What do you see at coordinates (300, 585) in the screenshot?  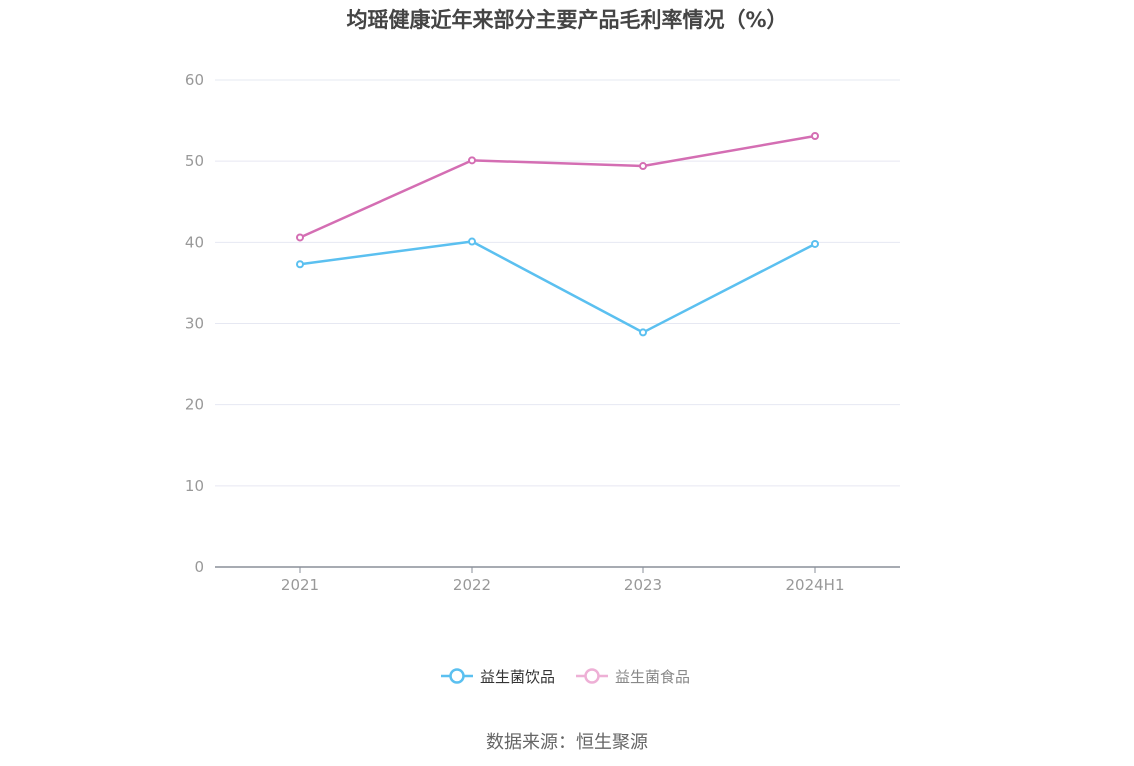 I see `x-tick-label: 2021` at bounding box center [300, 585].